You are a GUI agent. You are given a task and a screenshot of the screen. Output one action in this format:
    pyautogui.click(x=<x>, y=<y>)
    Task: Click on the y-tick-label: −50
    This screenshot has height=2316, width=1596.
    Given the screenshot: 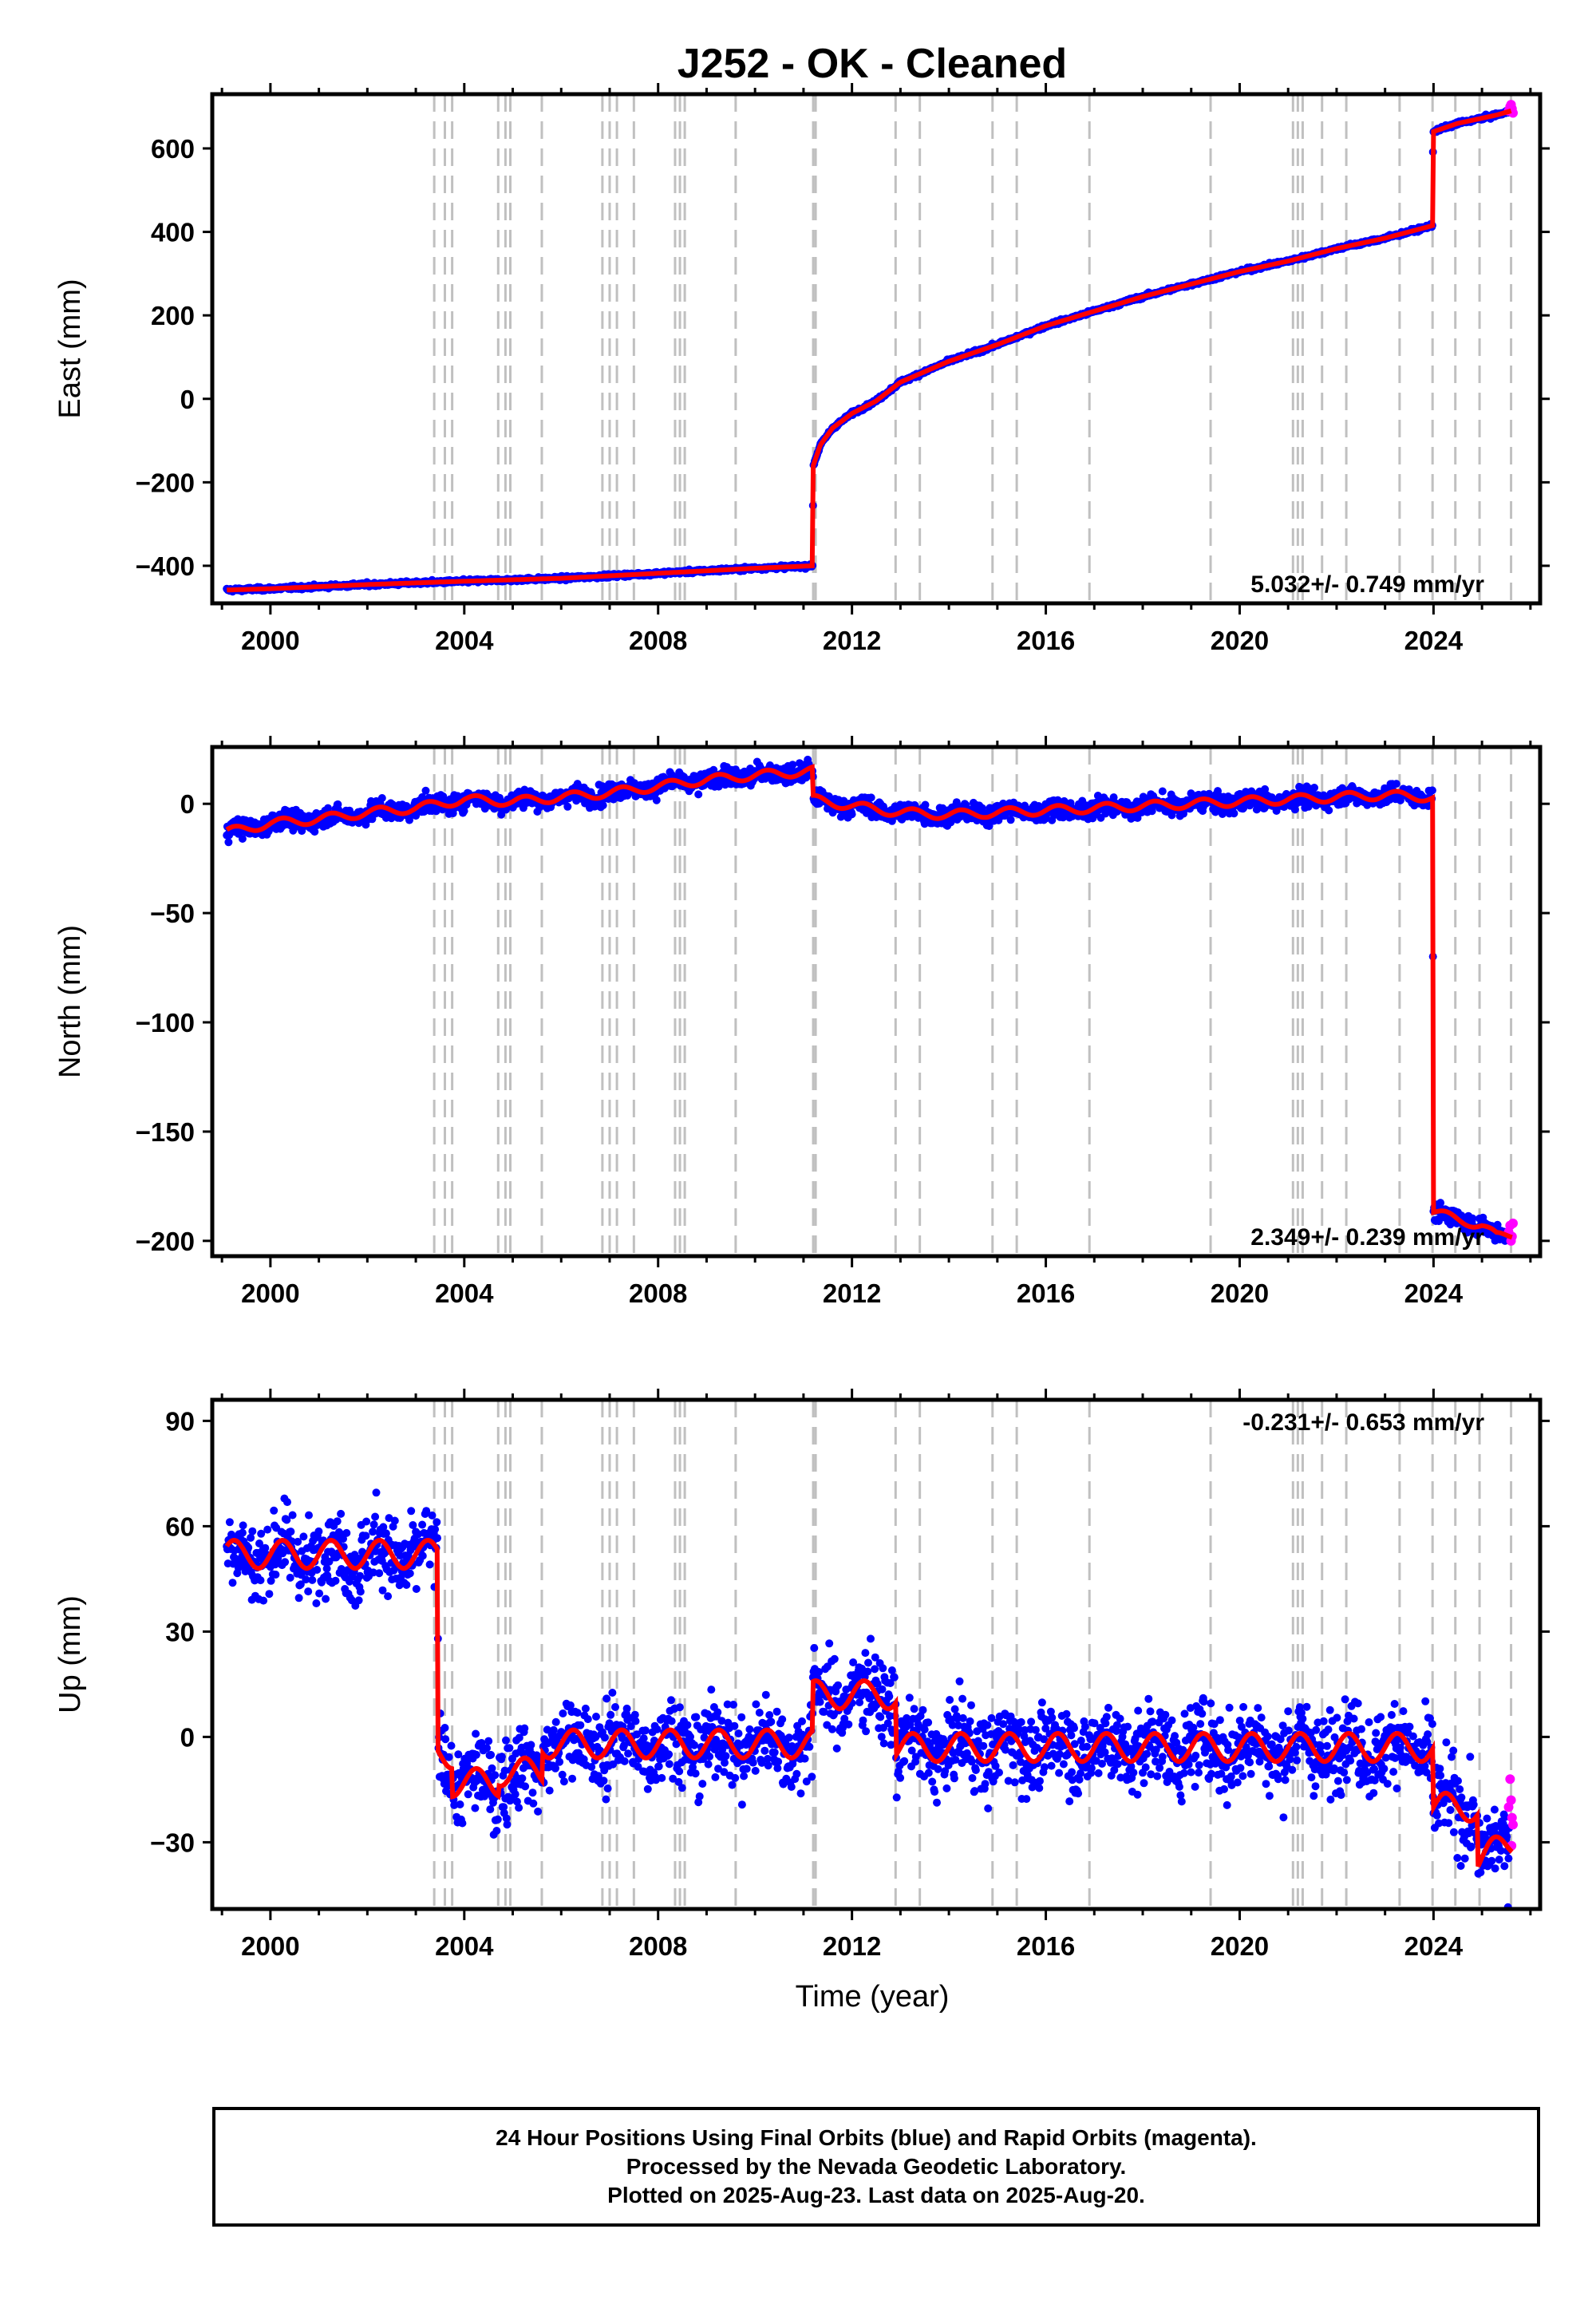 What is the action you would take?
    pyautogui.click(x=172, y=913)
    